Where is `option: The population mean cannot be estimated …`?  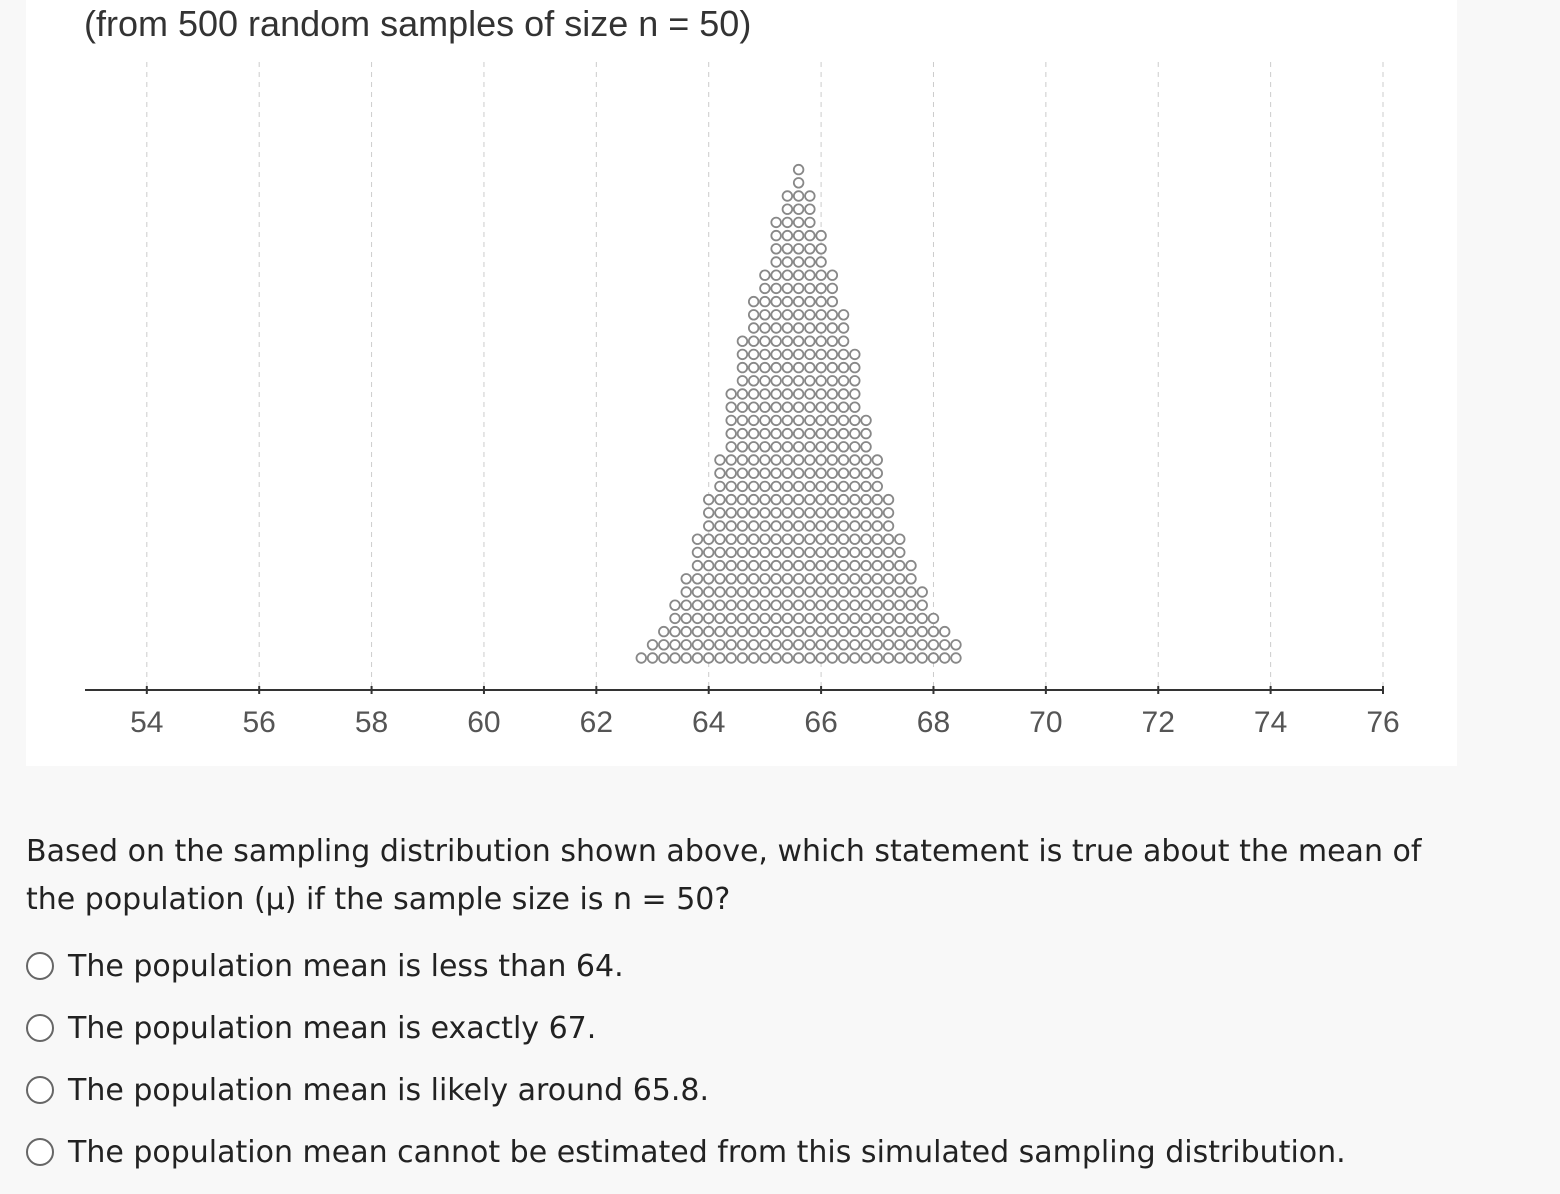
option: The population mean cannot be estimated … is located at coordinates (686, 1152).